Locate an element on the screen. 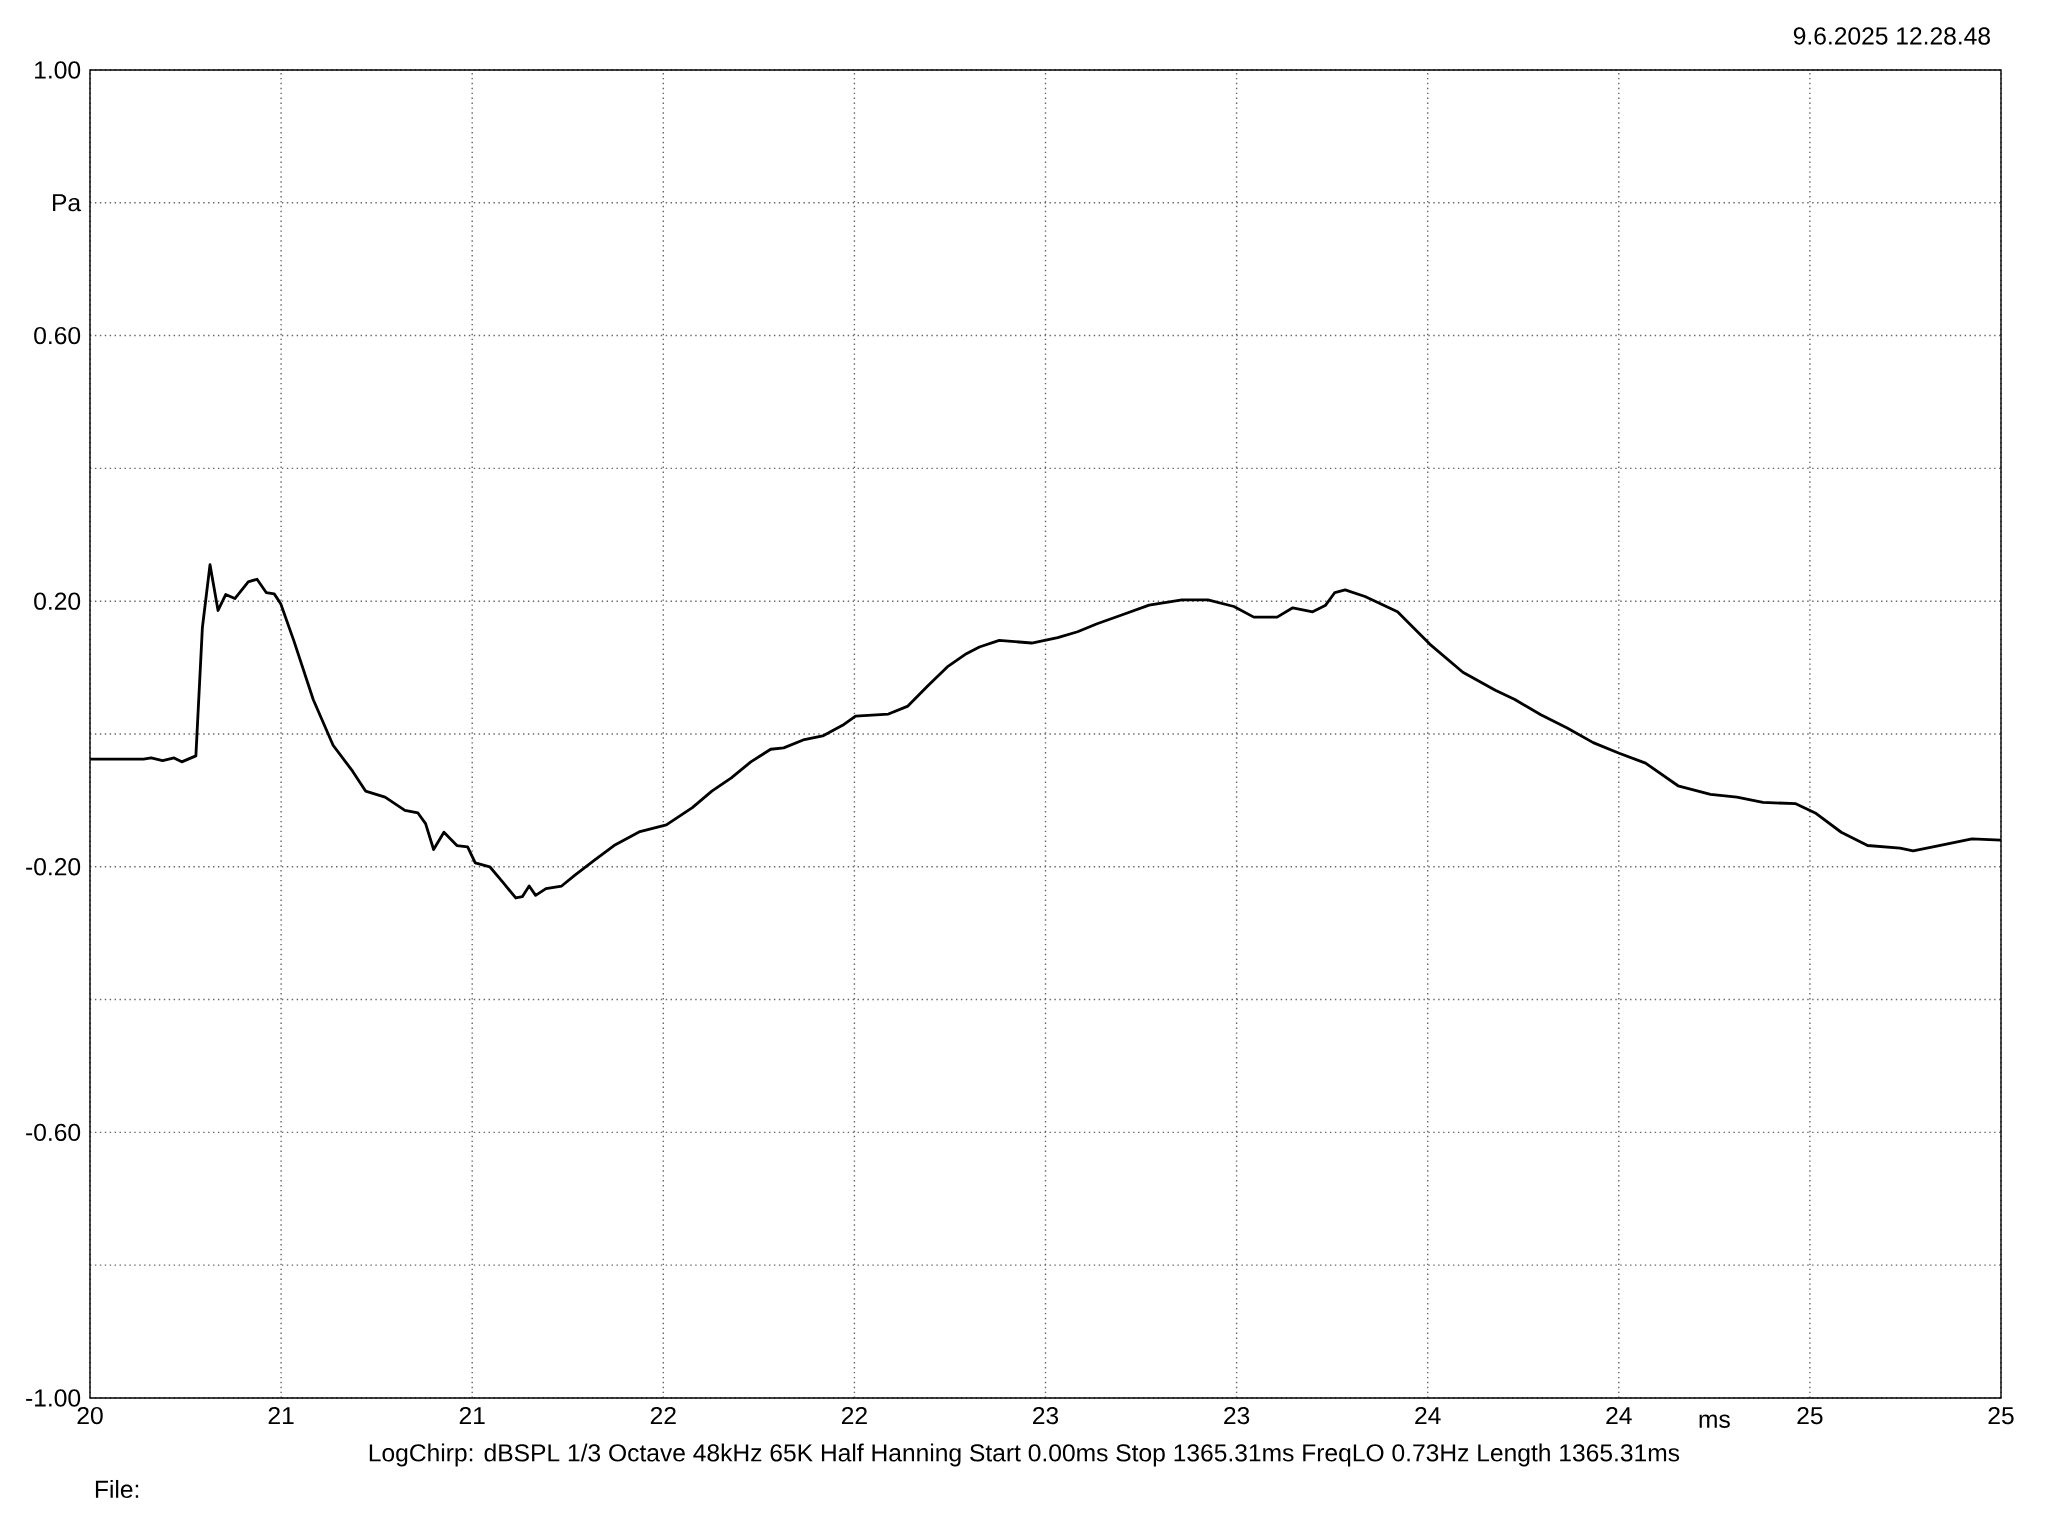  text: 9.6.2025 12.28.48 is located at coordinates (1891, 36).